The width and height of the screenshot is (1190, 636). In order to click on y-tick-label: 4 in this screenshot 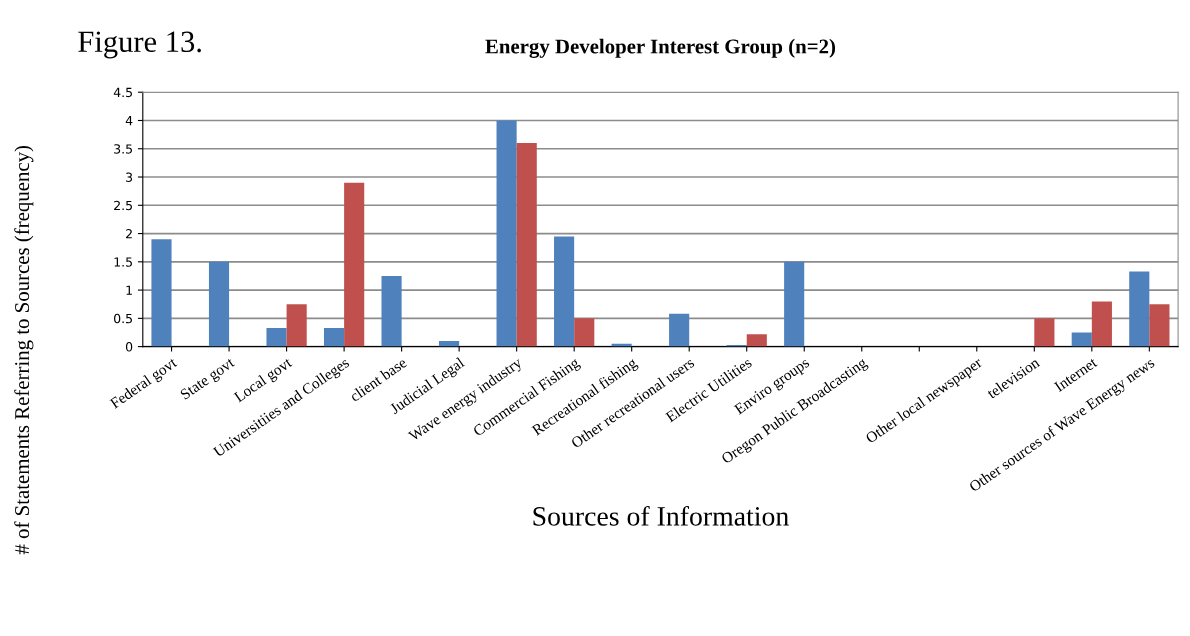, I will do `click(129, 121)`.